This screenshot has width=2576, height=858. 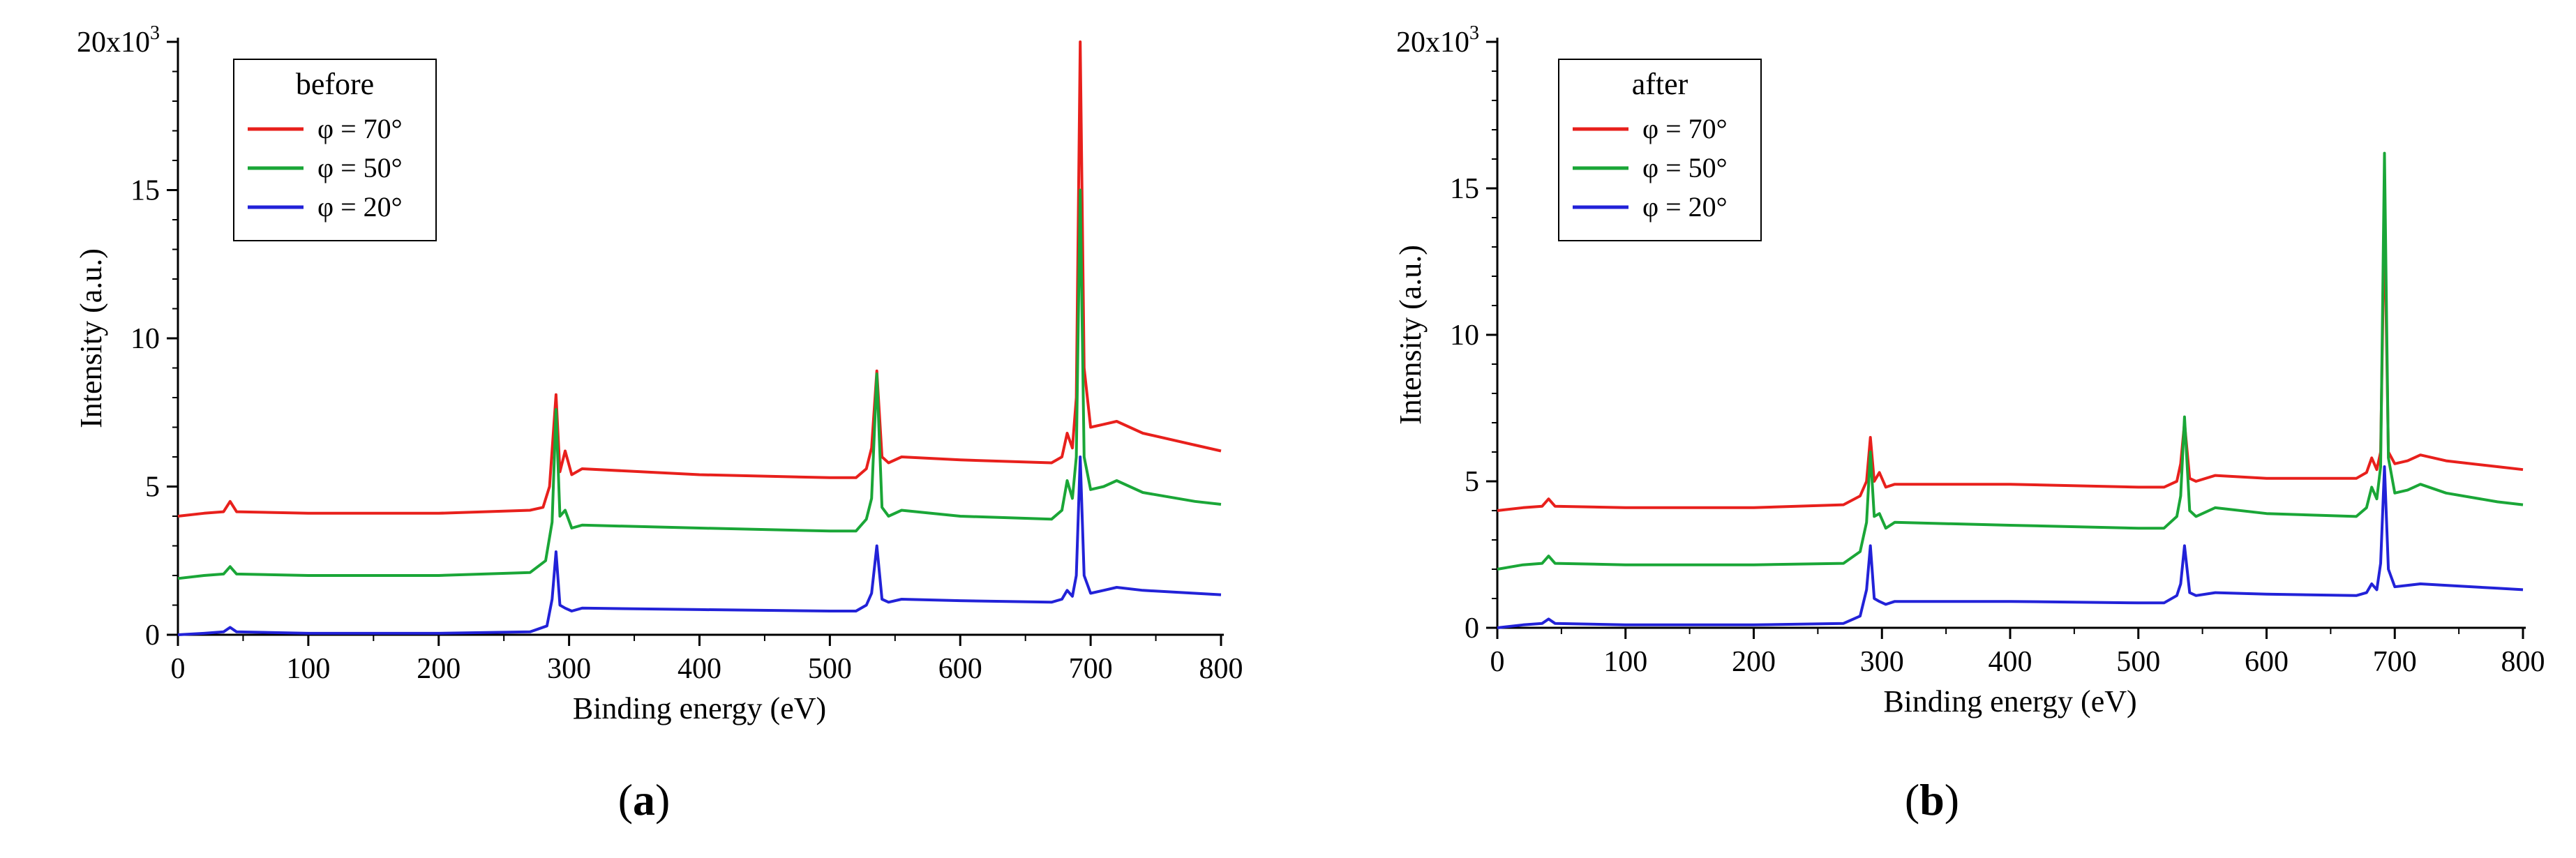 I want to click on panel-label-b: (b), so click(x=1932, y=800).